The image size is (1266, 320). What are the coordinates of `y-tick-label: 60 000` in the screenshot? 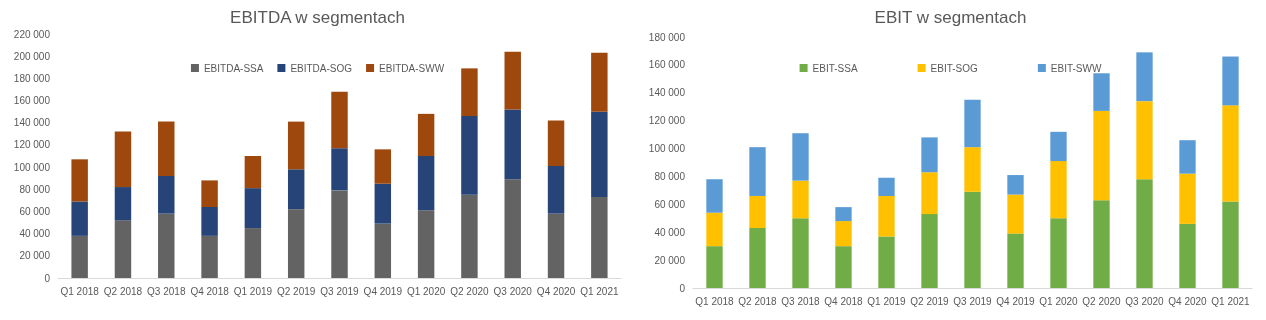 It's located at (670, 204).